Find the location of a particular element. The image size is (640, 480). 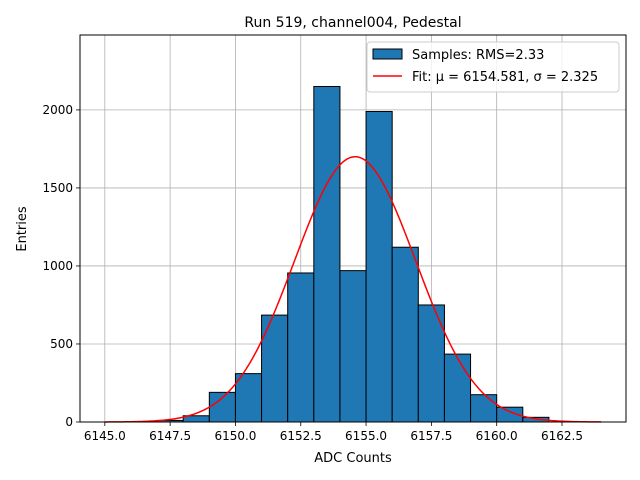

y-axis-ticks: 0 500 1000 1500 2000 is located at coordinates (61, 266).